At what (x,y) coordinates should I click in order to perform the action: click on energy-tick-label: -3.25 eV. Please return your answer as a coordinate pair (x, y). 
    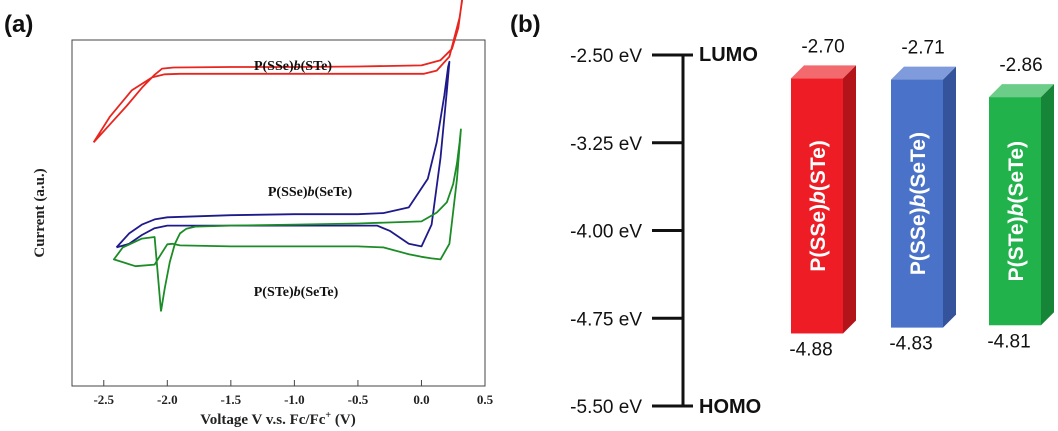
    Looking at the image, I should click on (606, 144).